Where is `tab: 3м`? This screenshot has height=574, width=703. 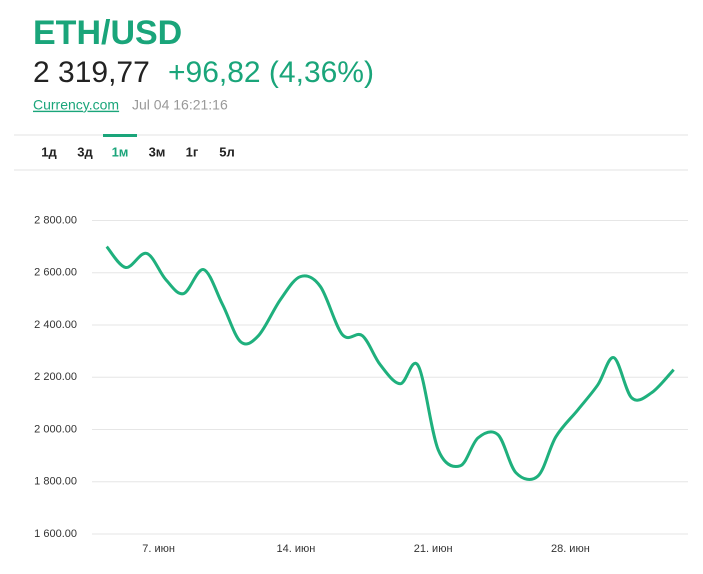 tab: 3м is located at coordinates (157, 151).